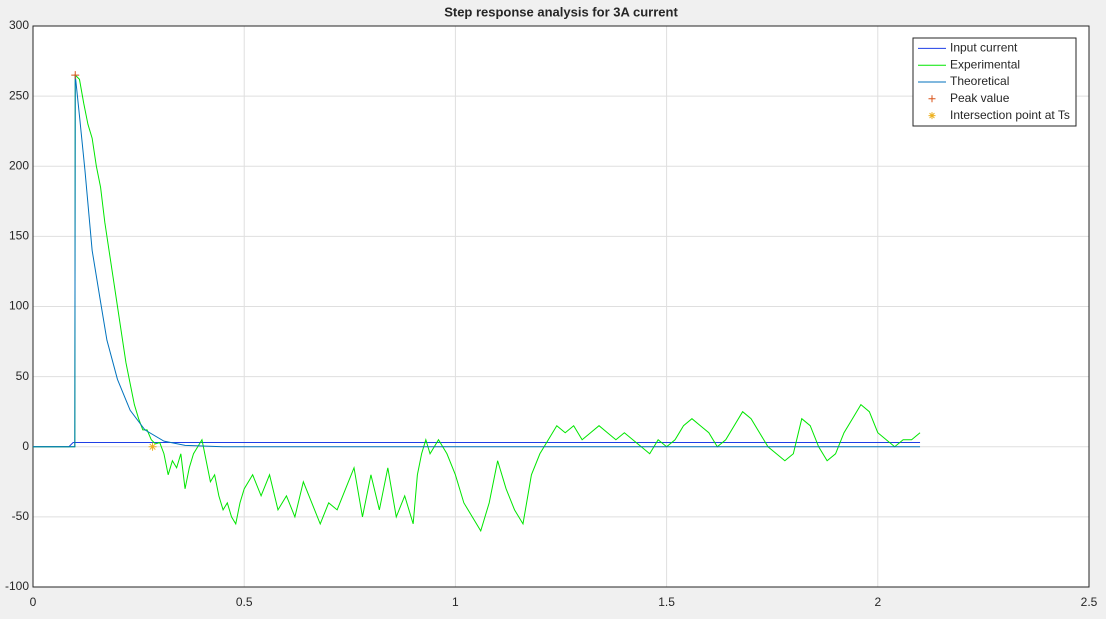 Image resolution: width=1106 pixels, height=619 pixels. Describe the element at coordinates (985, 64) in the screenshot. I see `legend-label: Experimental` at that location.